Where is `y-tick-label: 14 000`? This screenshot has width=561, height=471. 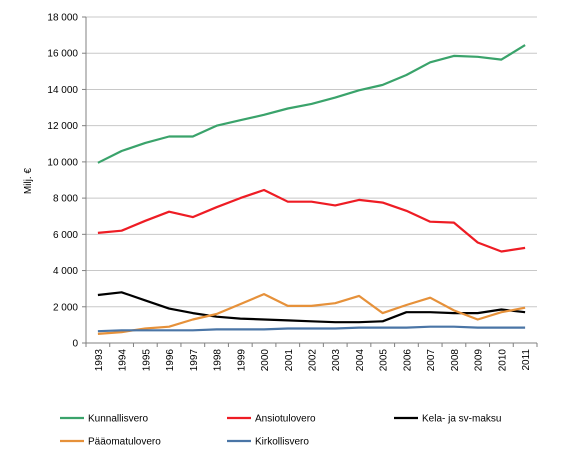 y-tick-label: 14 000 is located at coordinates (62, 90).